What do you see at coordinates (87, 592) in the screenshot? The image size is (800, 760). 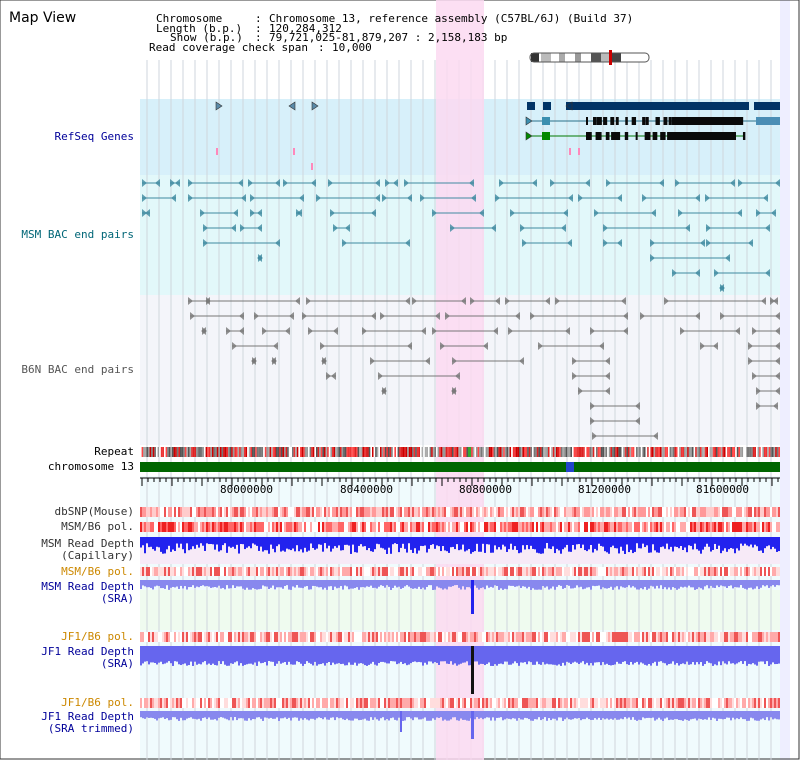 I see `track-label-msm-depth-sra: MSM Read Depth (SRA)` at bounding box center [87, 592].